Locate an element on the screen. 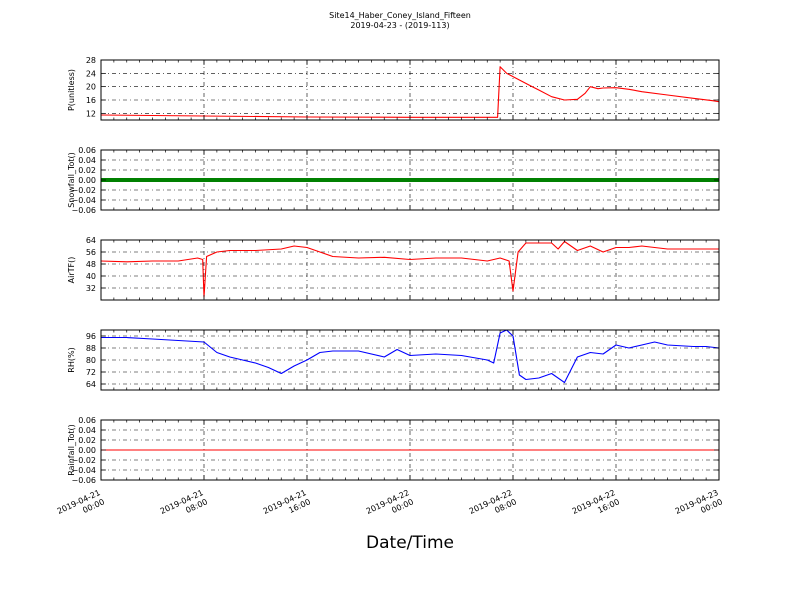 The height and width of the screenshot is (600, 800). x-axis-label: Date/Time is located at coordinates (410, 543).